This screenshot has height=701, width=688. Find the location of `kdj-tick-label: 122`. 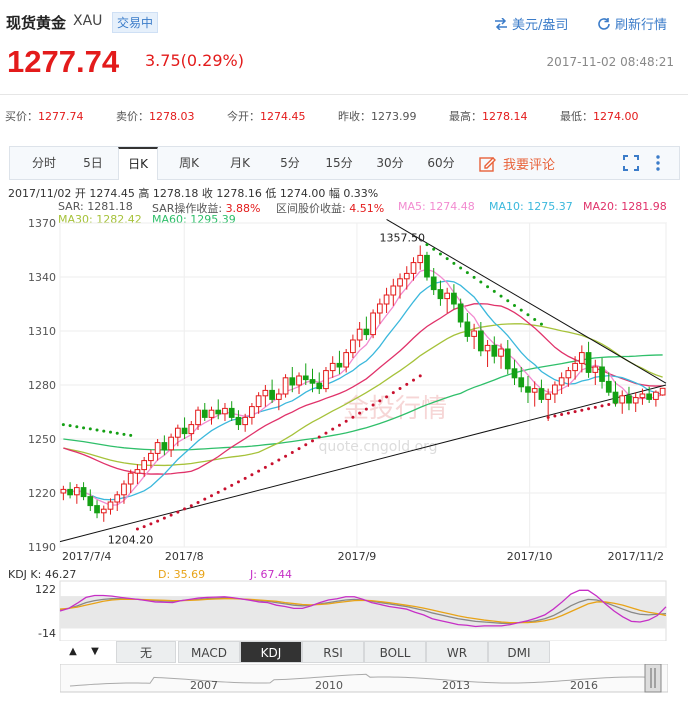

kdj-tick-label: 122 is located at coordinates (45, 589).